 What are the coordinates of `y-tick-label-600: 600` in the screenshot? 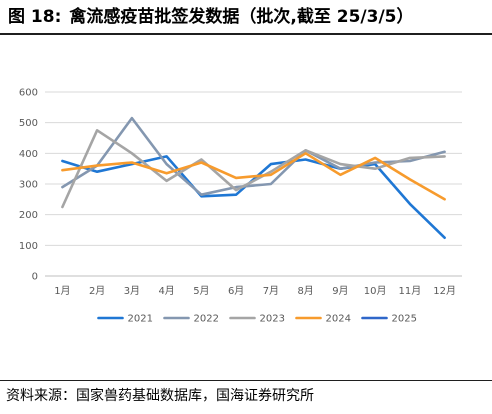 It's located at (28, 93).